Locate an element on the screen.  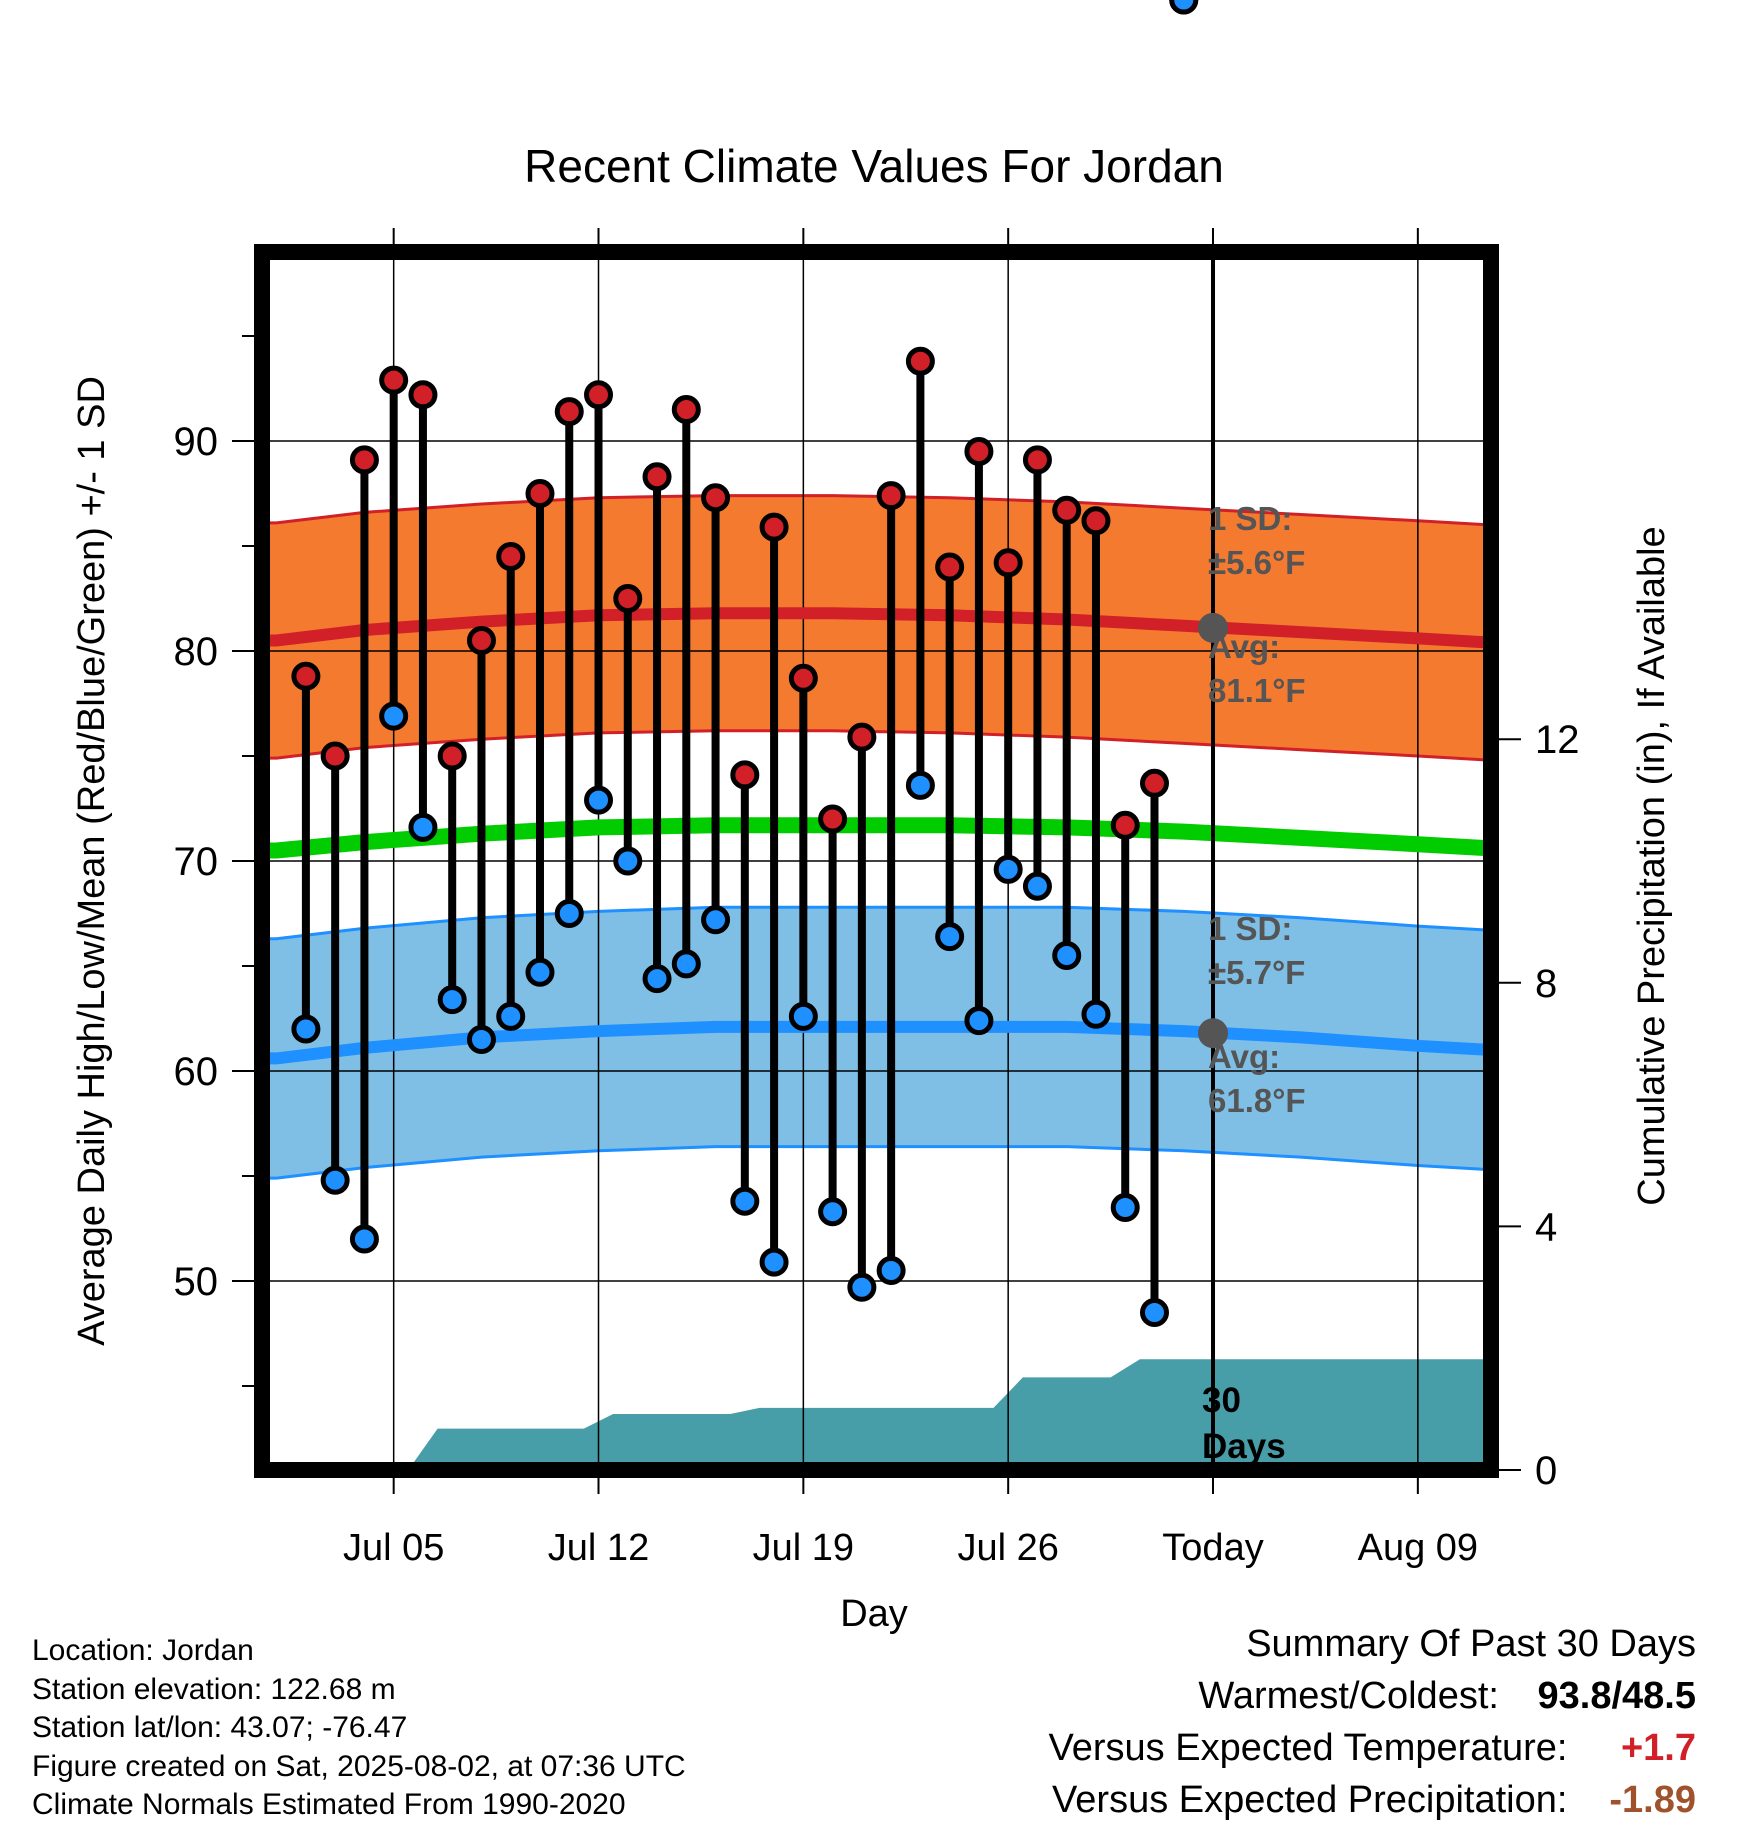
elevation-text: Station elevation: 122.68 m is located at coordinates (214, 1689).